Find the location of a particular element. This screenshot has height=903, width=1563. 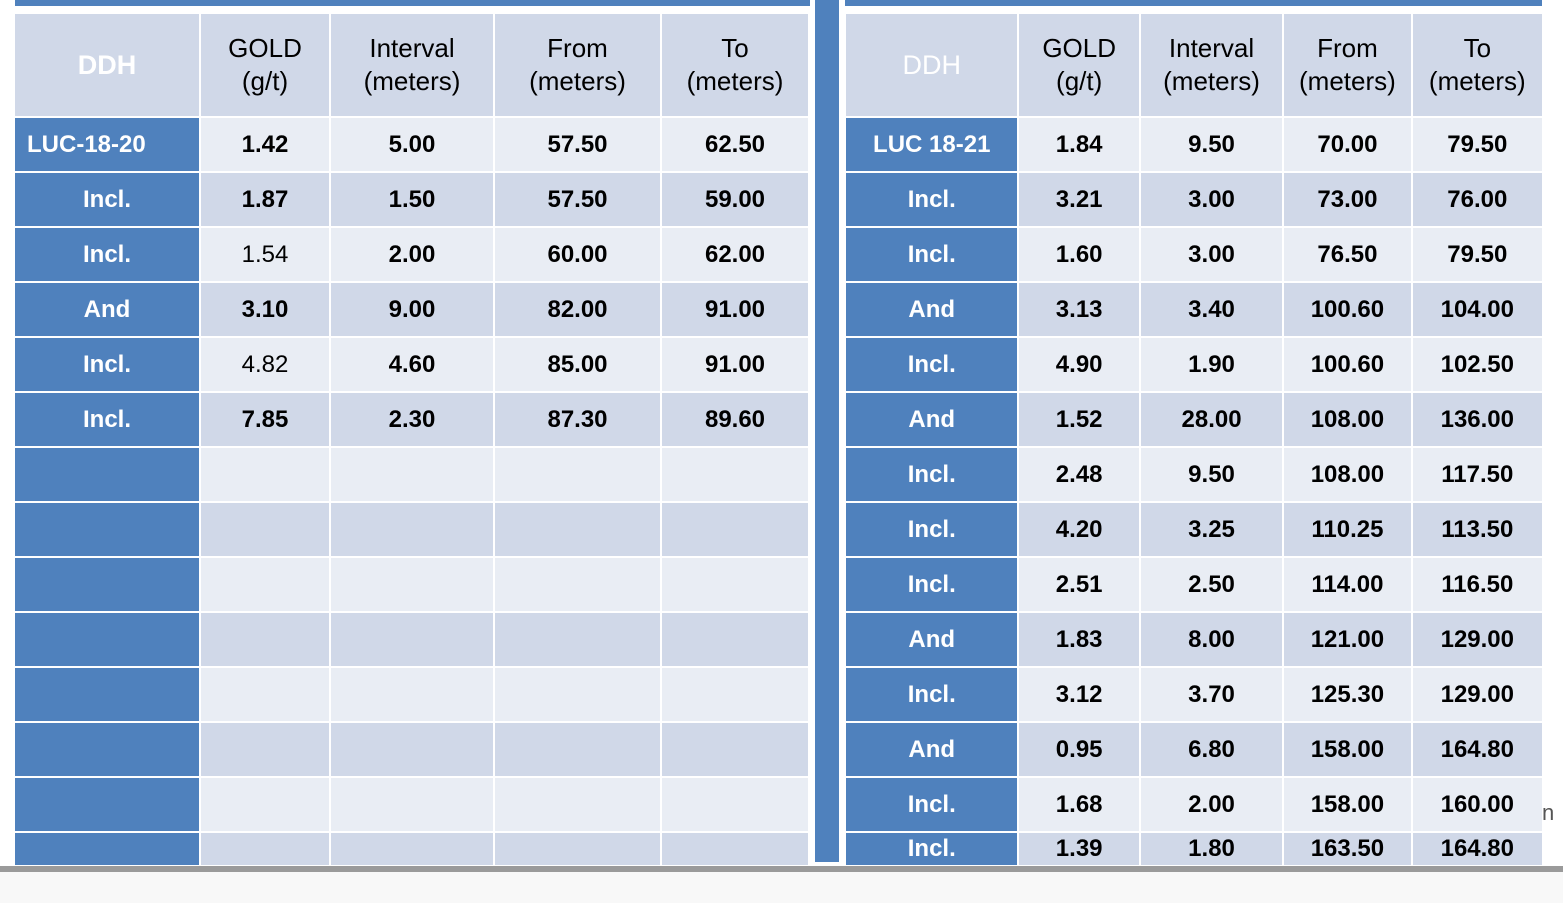

cell-interval: 4.60 is located at coordinates (412, 364).